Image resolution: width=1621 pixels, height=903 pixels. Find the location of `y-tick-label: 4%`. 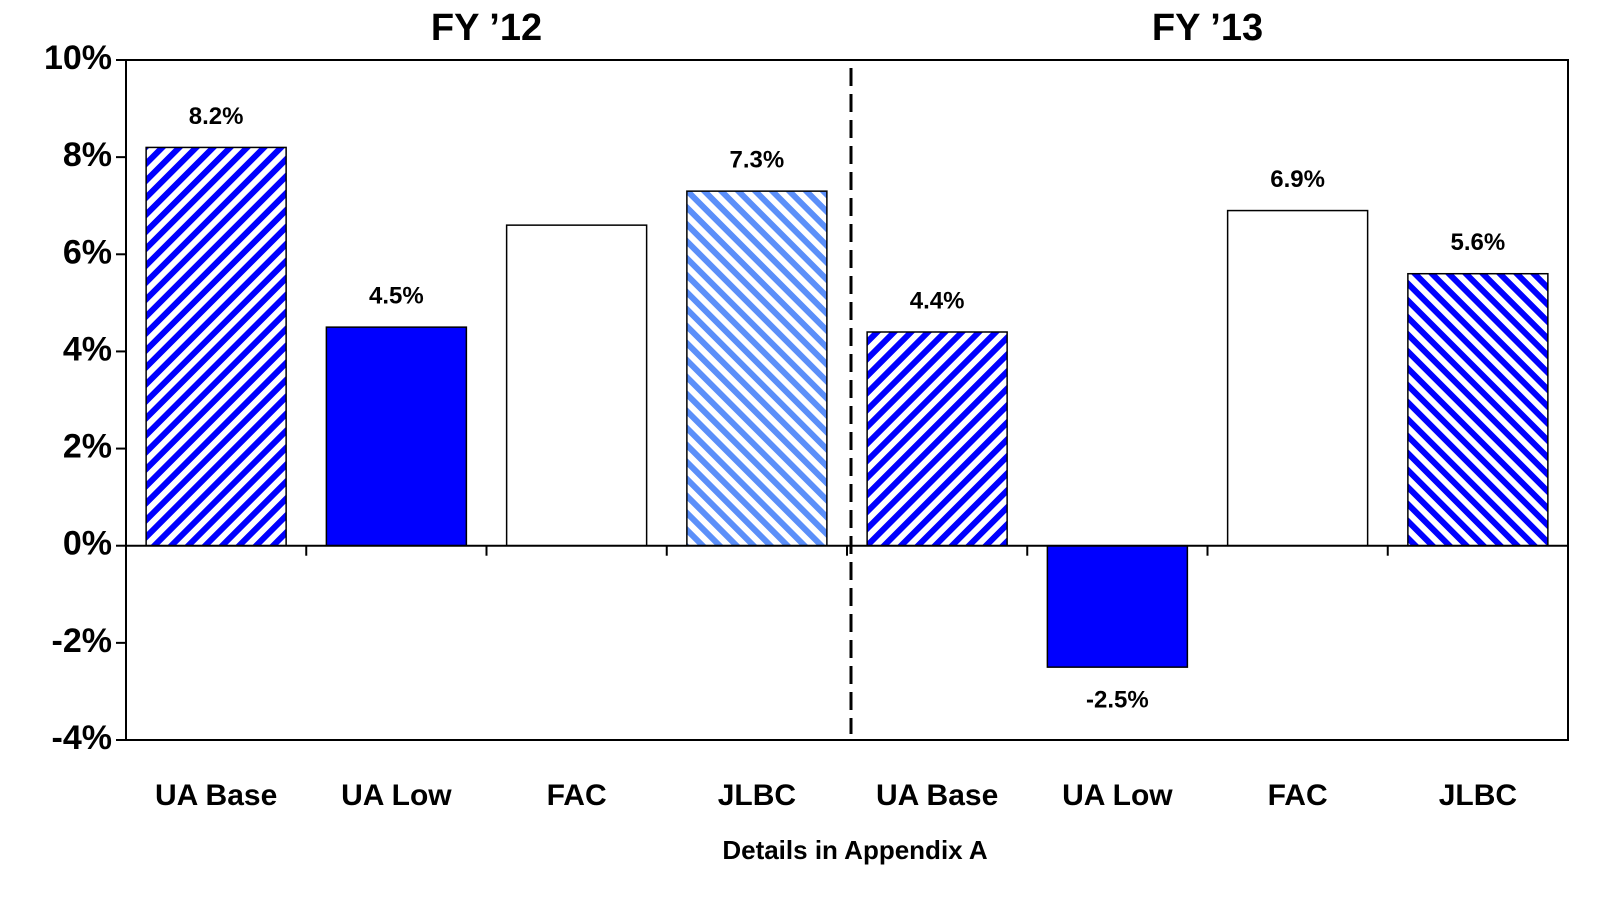

y-tick-label: 4% is located at coordinates (87, 349).